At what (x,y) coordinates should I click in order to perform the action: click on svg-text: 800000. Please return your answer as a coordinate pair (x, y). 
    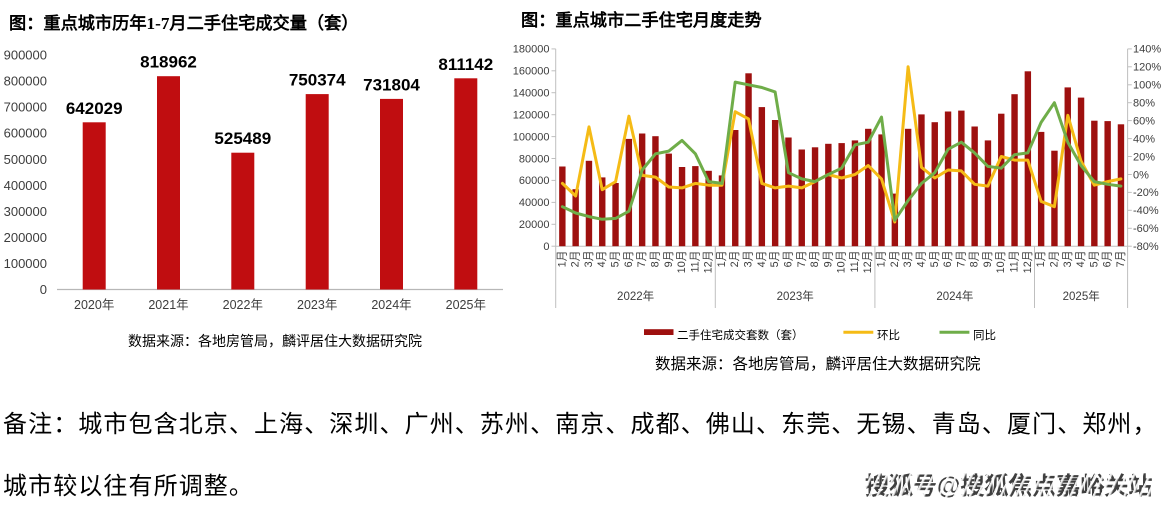
    Looking at the image, I should click on (25, 81).